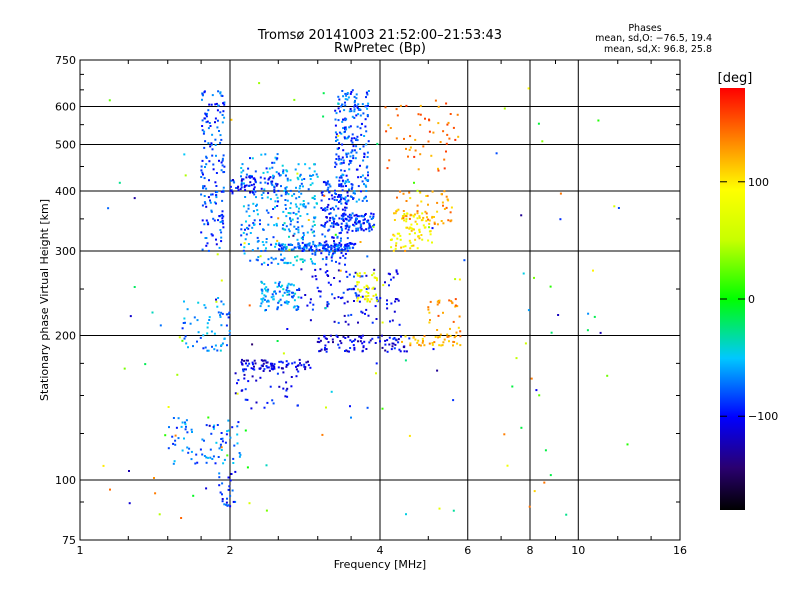 The image size is (800, 600). I want to click on stats-heading: Phases, so click(644, 28).